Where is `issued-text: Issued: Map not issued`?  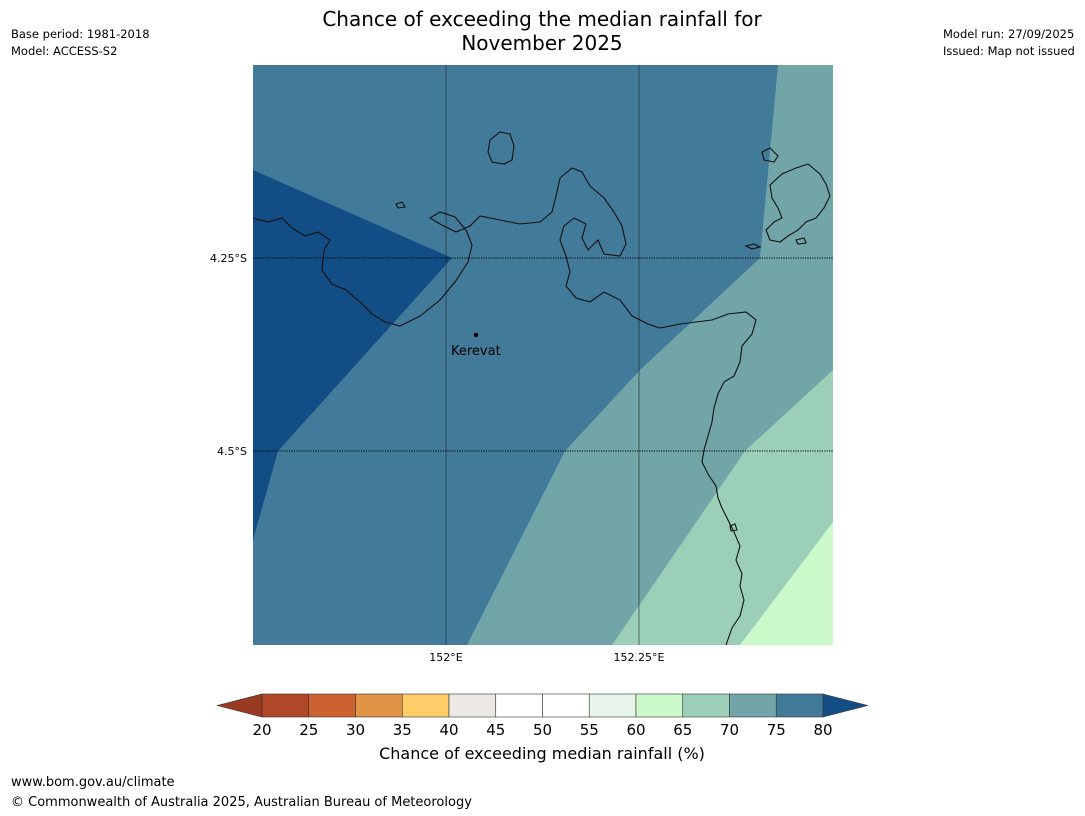 issued-text: Issued: Map not issued is located at coordinates (1009, 51).